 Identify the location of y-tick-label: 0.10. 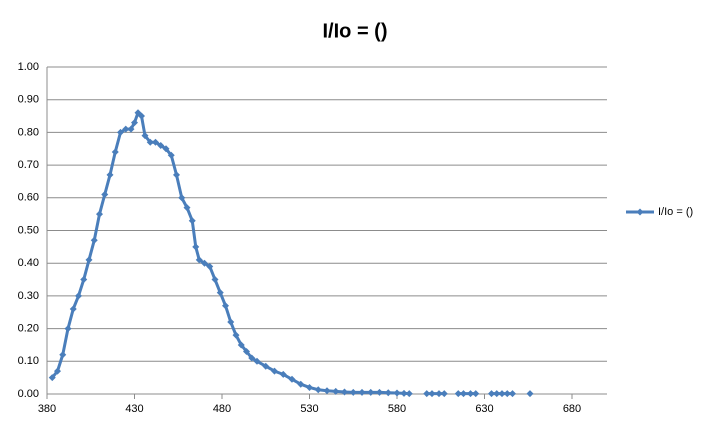
(28, 361).